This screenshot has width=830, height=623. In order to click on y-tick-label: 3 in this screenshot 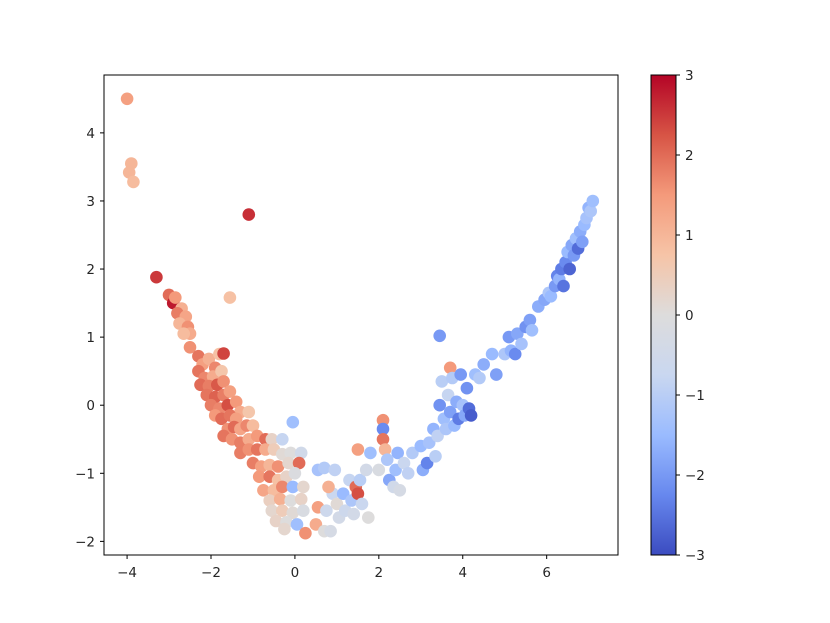, I will do `click(90, 202)`.